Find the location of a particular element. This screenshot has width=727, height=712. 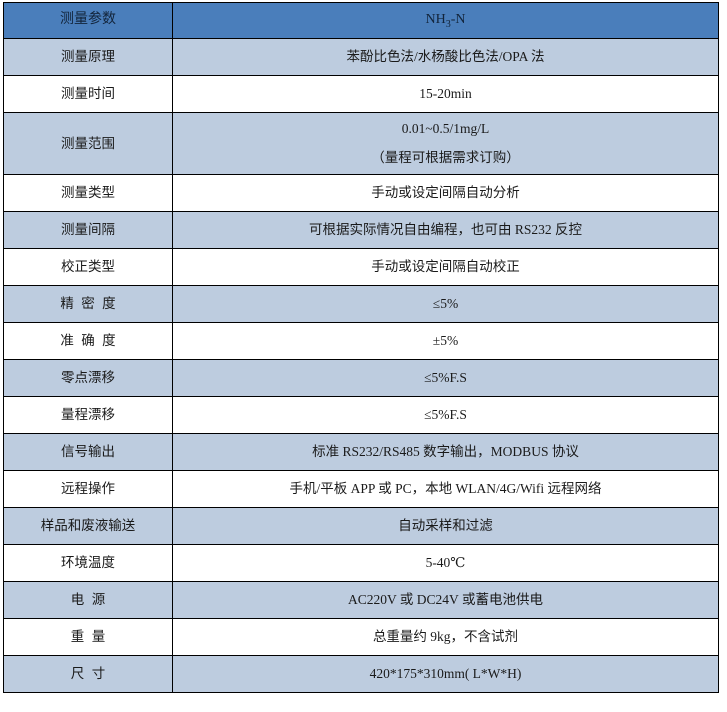

table-row: 环境温度 5-40℃ is located at coordinates (361, 563).